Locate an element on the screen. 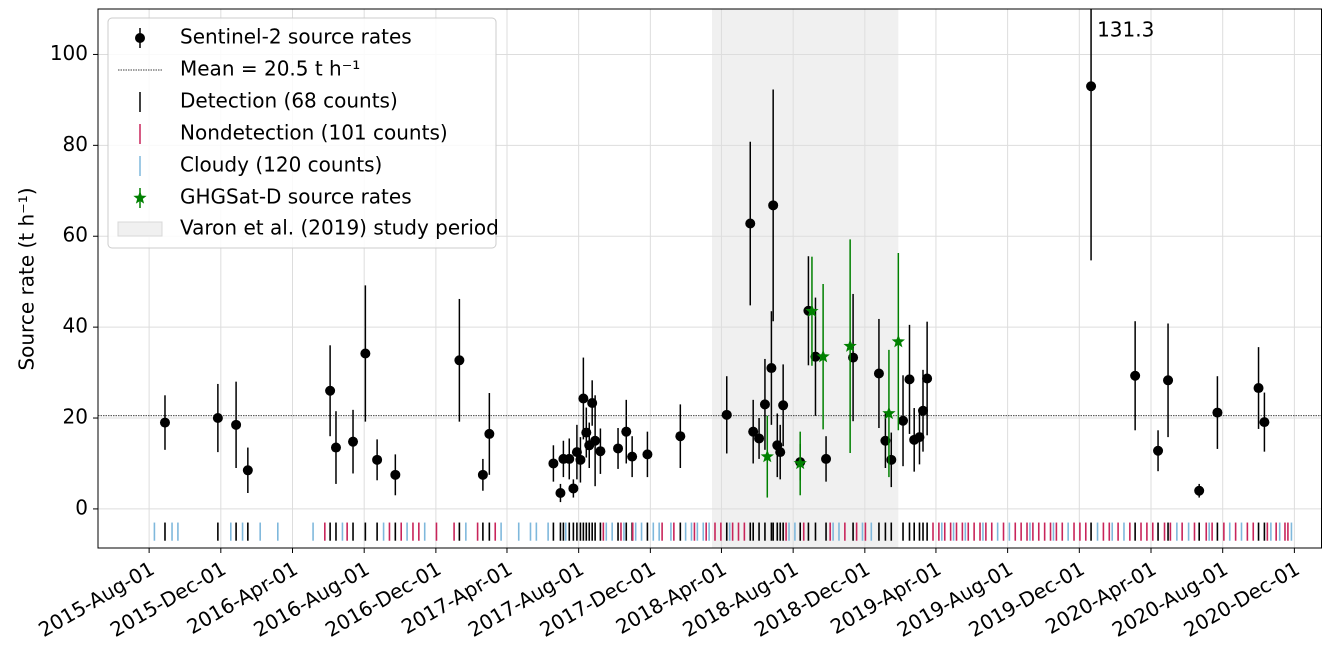 This screenshot has height=649, width=1322. legend-label: Cloudy (120 counts) is located at coordinates (281, 165).